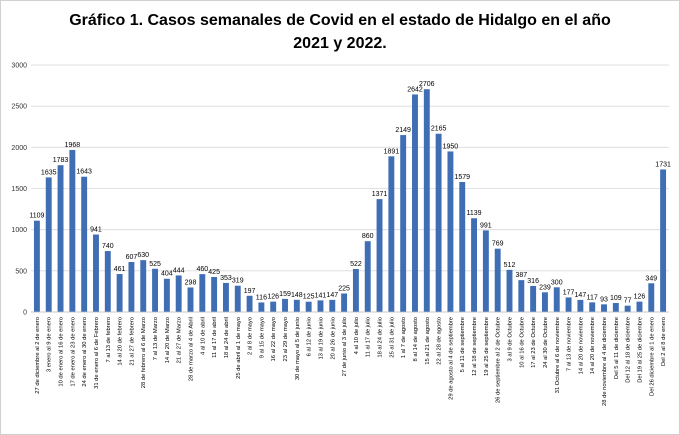  What do you see at coordinates (121, 341) in the screenshot?
I see `x-tick-label: 14 al 20 de febrero` at bounding box center [121, 341].